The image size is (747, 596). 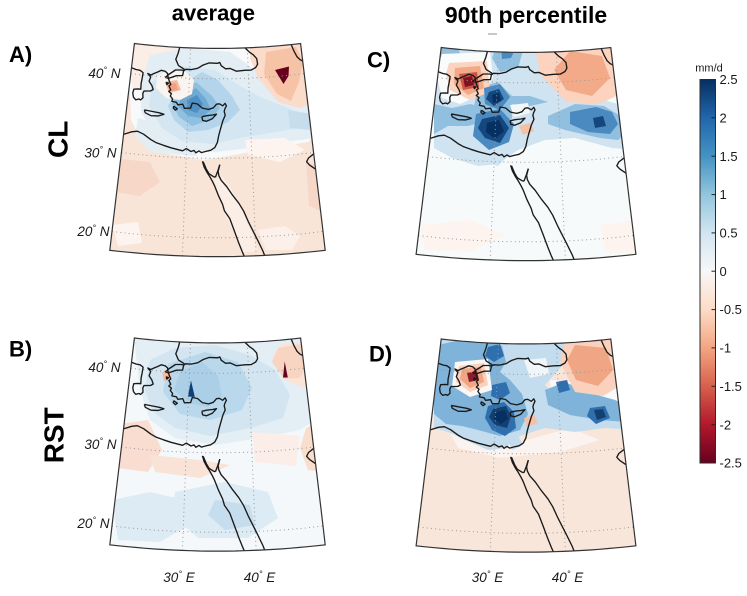 I want to click on svg-text: -2.5, so click(x=731, y=463).